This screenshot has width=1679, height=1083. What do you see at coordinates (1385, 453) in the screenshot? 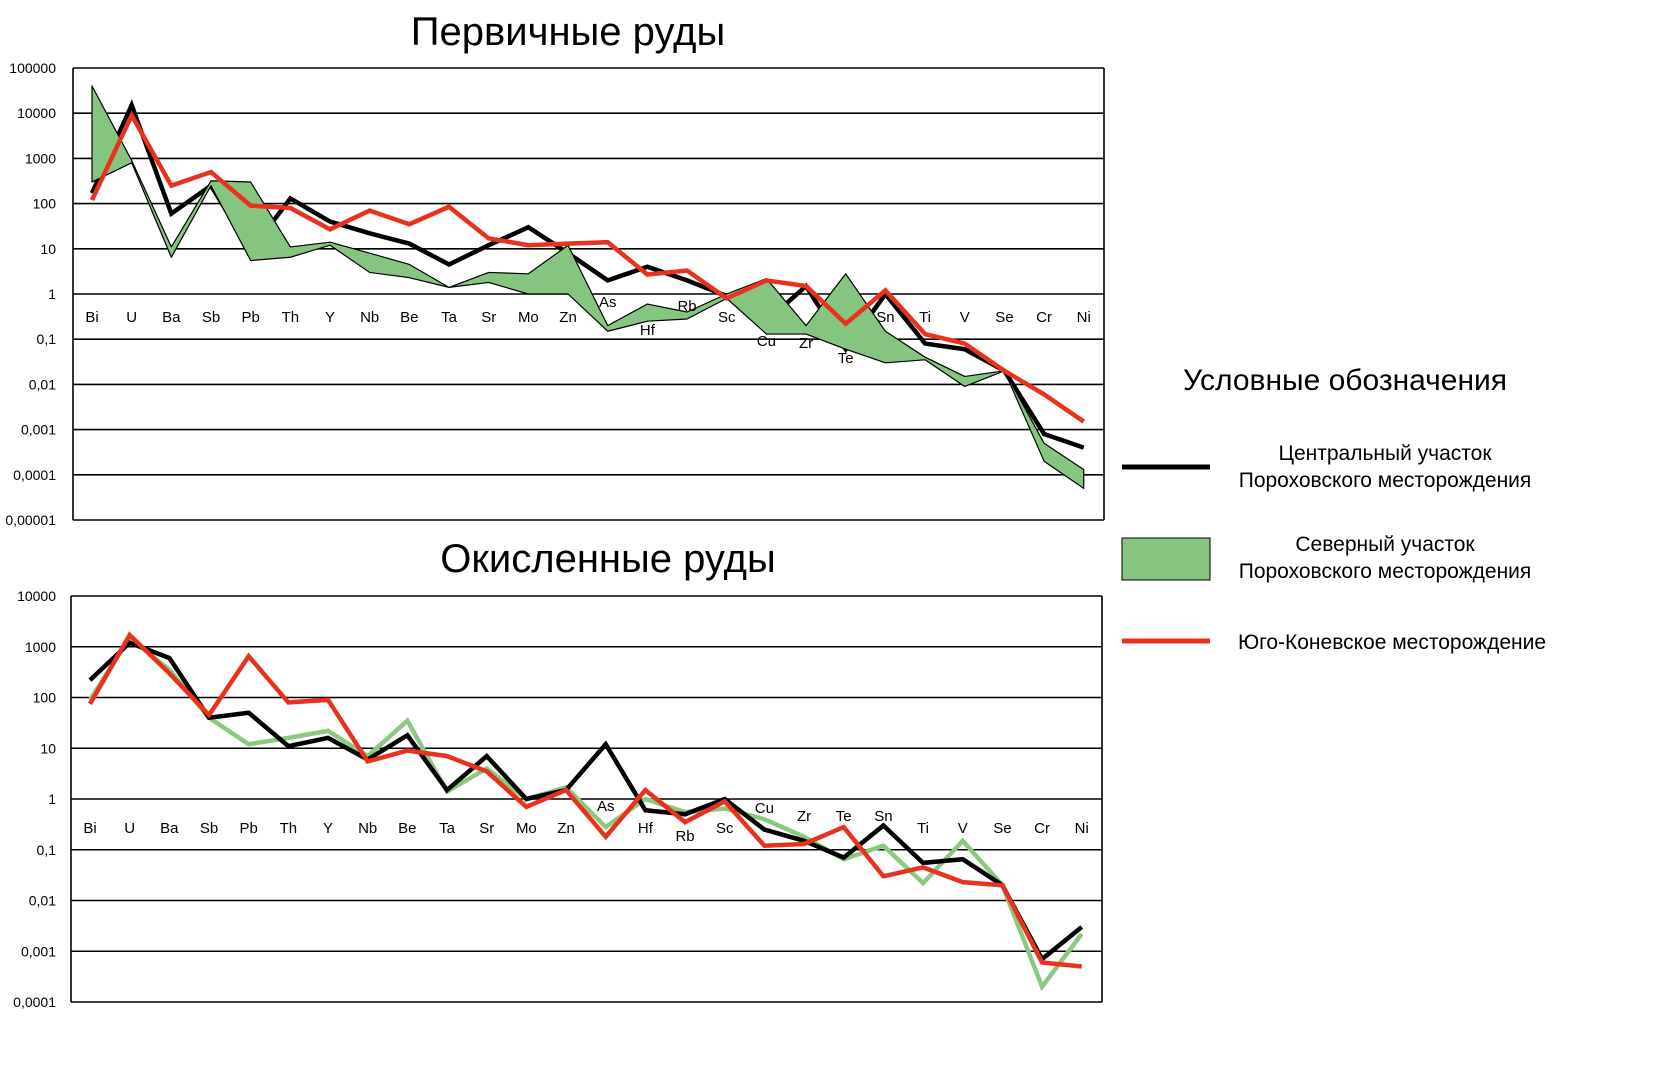
I see `legend-label-central-1: Центральный участок` at bounding box center [1385, 453].